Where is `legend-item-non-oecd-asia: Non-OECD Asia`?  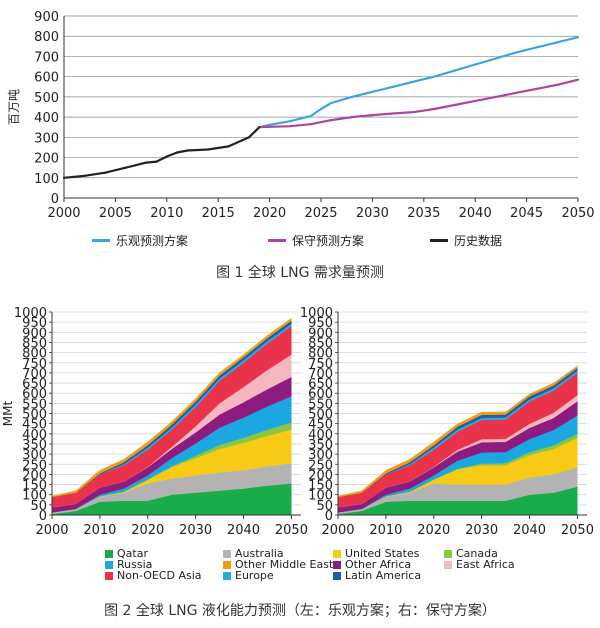
legend-item-non-oecd-asia: Non-OECD Asia is located at coordinates (153, 575).